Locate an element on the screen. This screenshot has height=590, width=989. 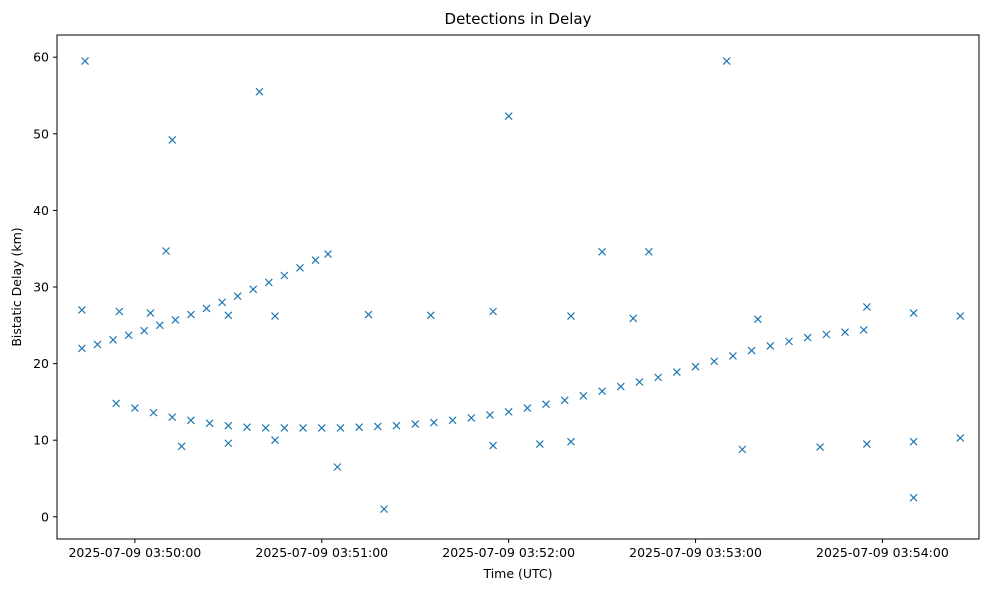
y-axis: 0 10 20 30 40 50 60 is located at coordinates (45, 287).